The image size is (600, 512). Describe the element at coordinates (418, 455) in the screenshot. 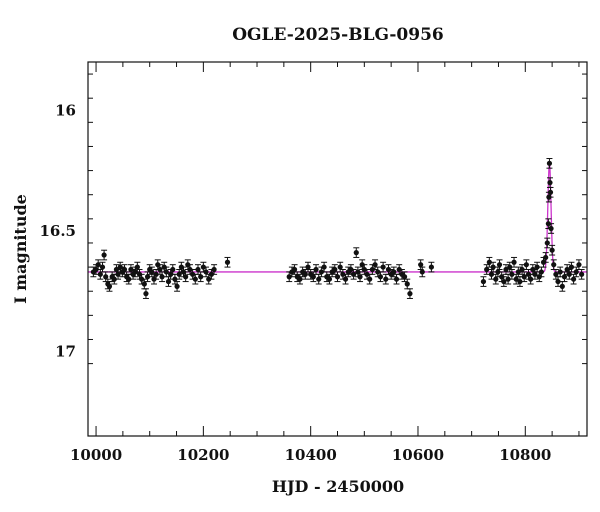

I see `x-tick-label: 10600` at that location.